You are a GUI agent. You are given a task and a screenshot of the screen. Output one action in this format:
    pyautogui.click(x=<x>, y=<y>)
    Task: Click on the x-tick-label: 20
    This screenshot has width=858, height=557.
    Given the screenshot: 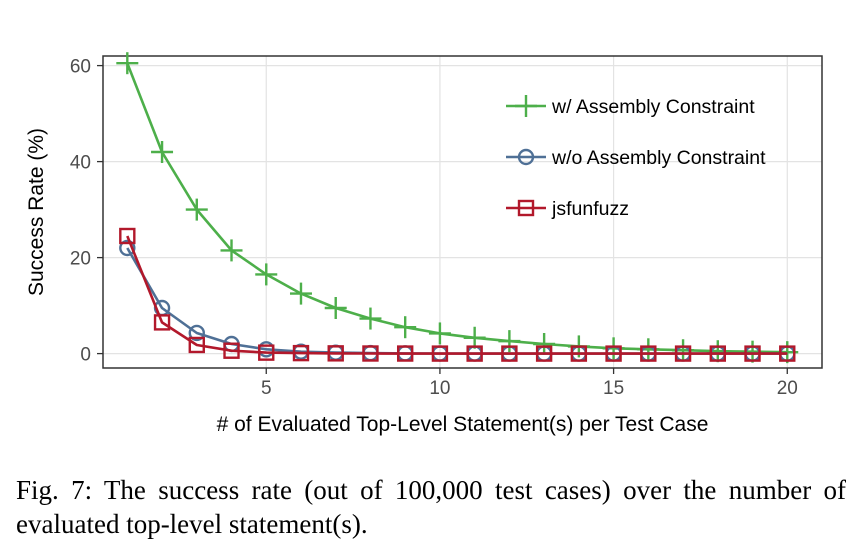 What is the action you would take?
    pyautogui.click(x=787, y=388)
    